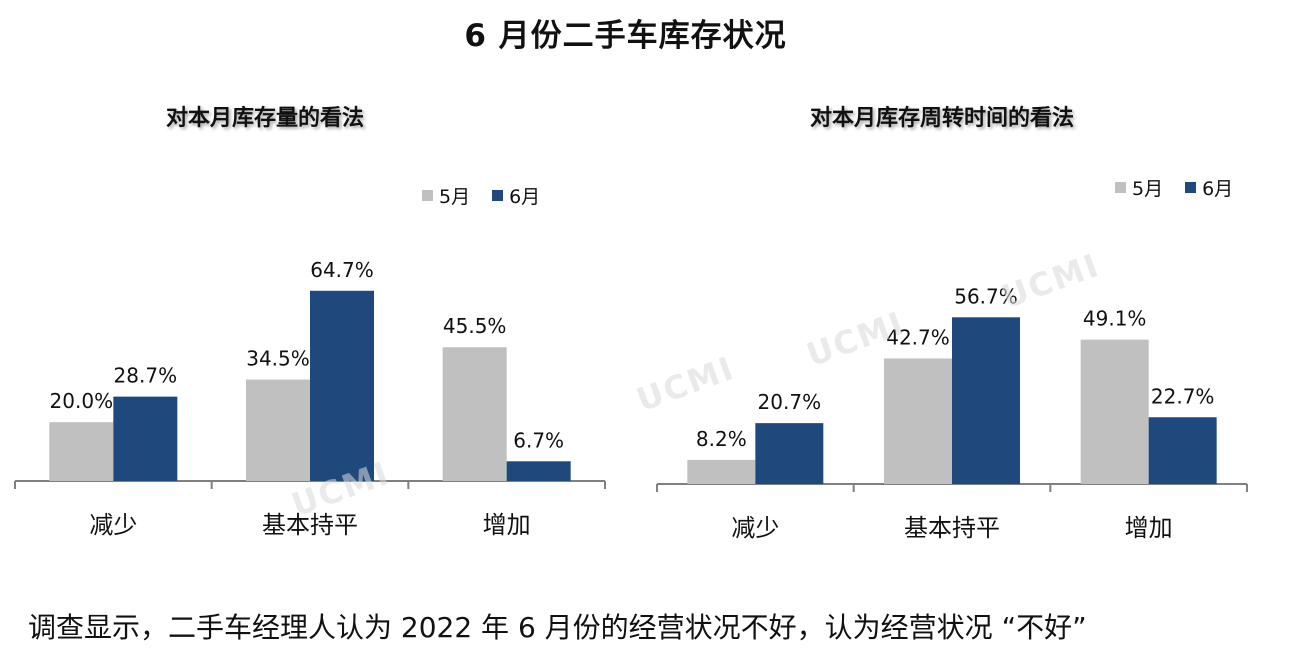  Describe the element at coordinates (721, 439) in the screenshot. I see `data-label: 8.2%` at that location.